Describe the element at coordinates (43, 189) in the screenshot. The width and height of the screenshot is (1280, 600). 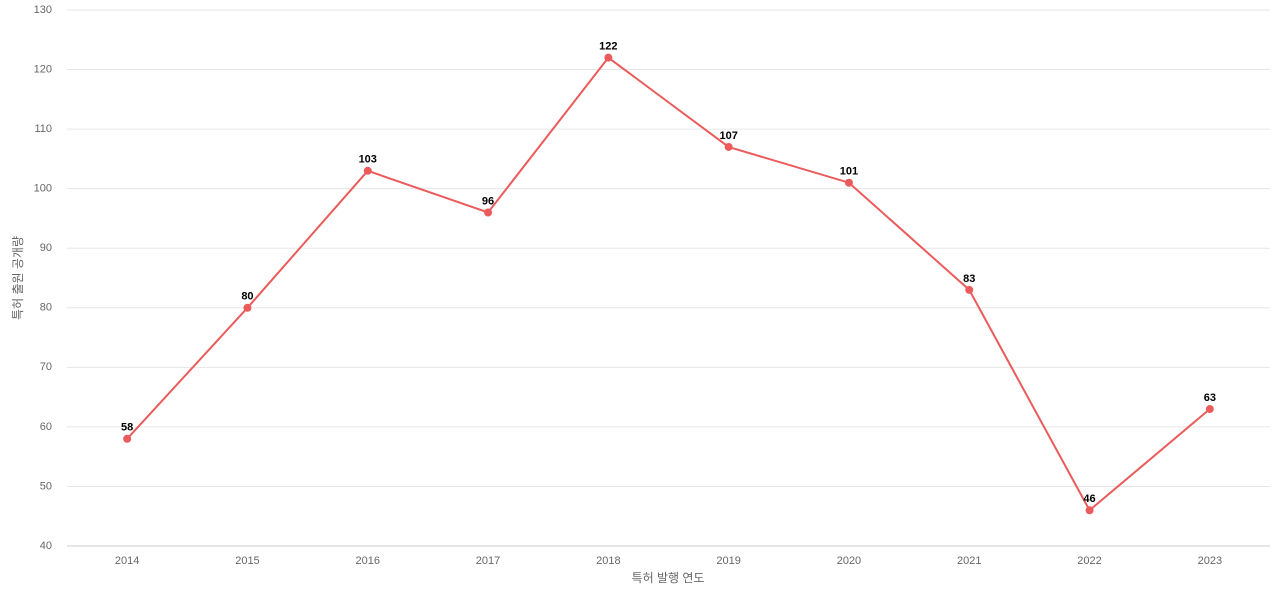
I see `y-tick-label: 100` at that location.